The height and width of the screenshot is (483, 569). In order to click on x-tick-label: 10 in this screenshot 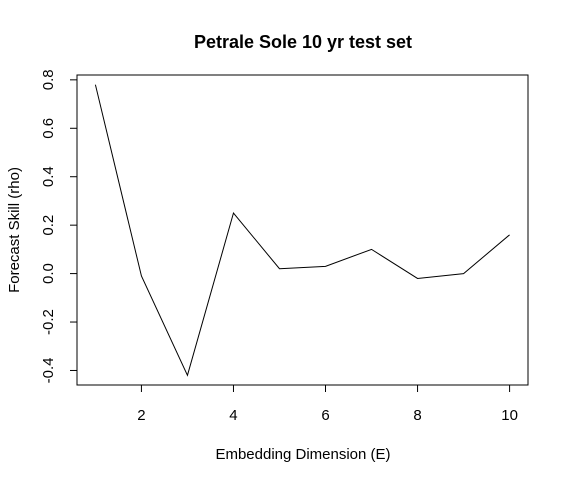, I will do `click(509, 415)`.